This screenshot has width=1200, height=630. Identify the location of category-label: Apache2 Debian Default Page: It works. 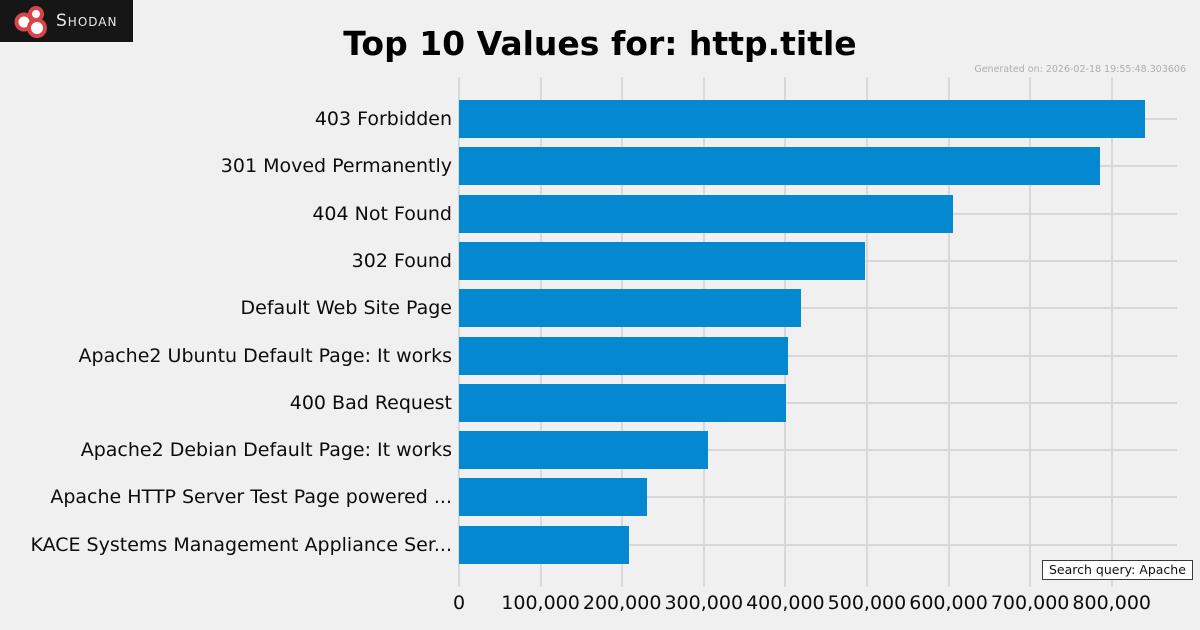
(266, 450).